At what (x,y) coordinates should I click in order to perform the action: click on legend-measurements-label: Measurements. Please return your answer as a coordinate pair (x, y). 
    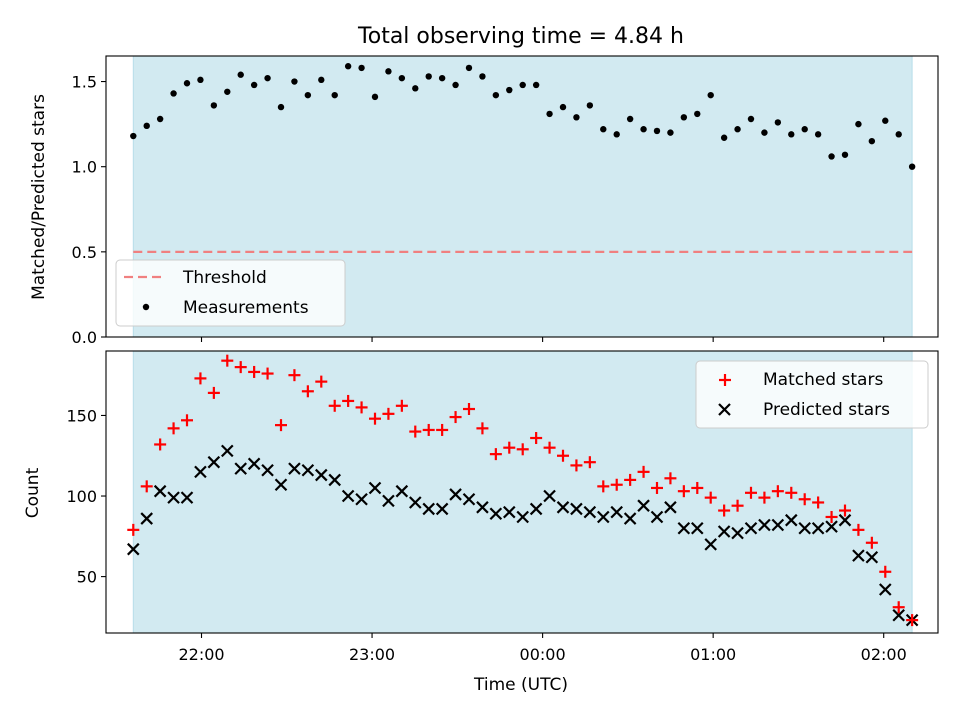
    Looking at the image, I should click on (246, 308).